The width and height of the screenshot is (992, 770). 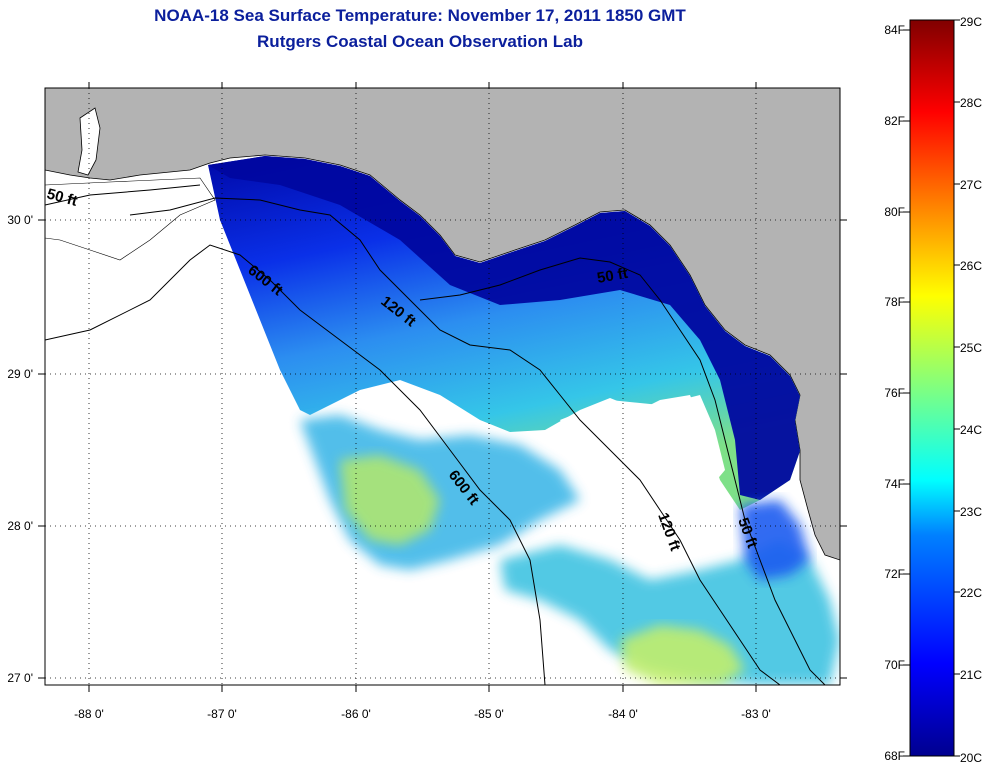 I want to click on lat-label: 27 0', so click(x=20, y=678).